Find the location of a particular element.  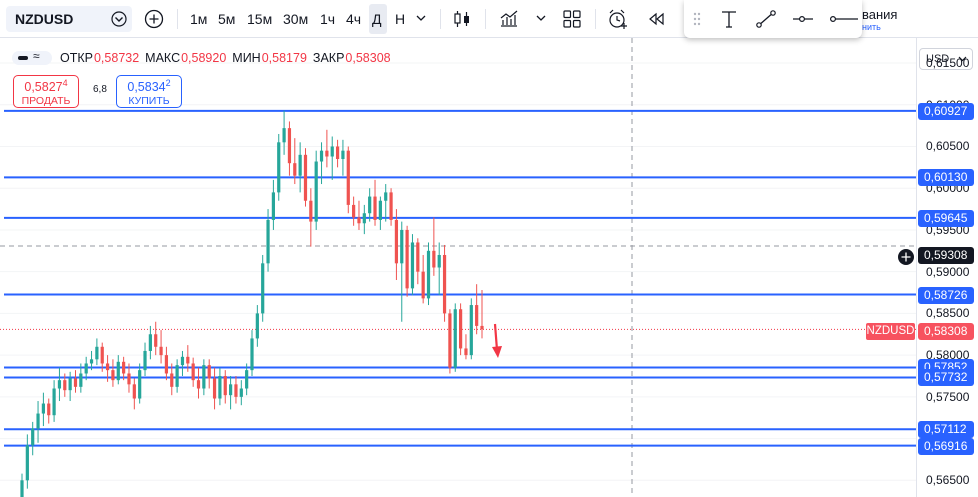

level-price-label: 0,59645 is located at coordinates (946, 218).